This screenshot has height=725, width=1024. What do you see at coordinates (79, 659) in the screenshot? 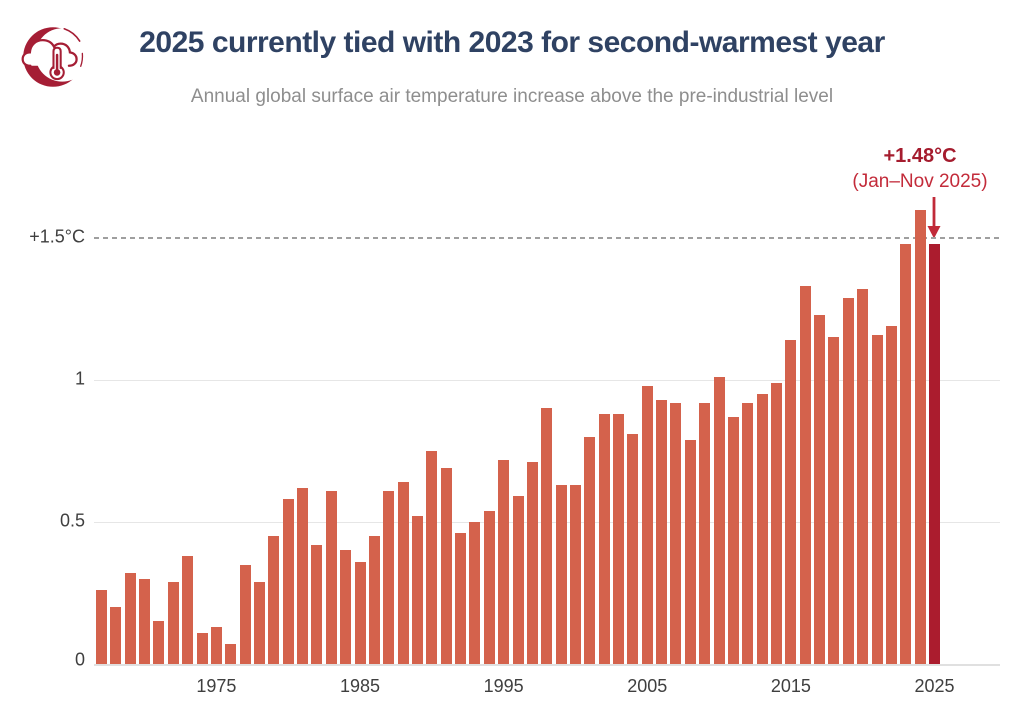
I see `y-axis-label: 0` at bounding box center [79, 659].